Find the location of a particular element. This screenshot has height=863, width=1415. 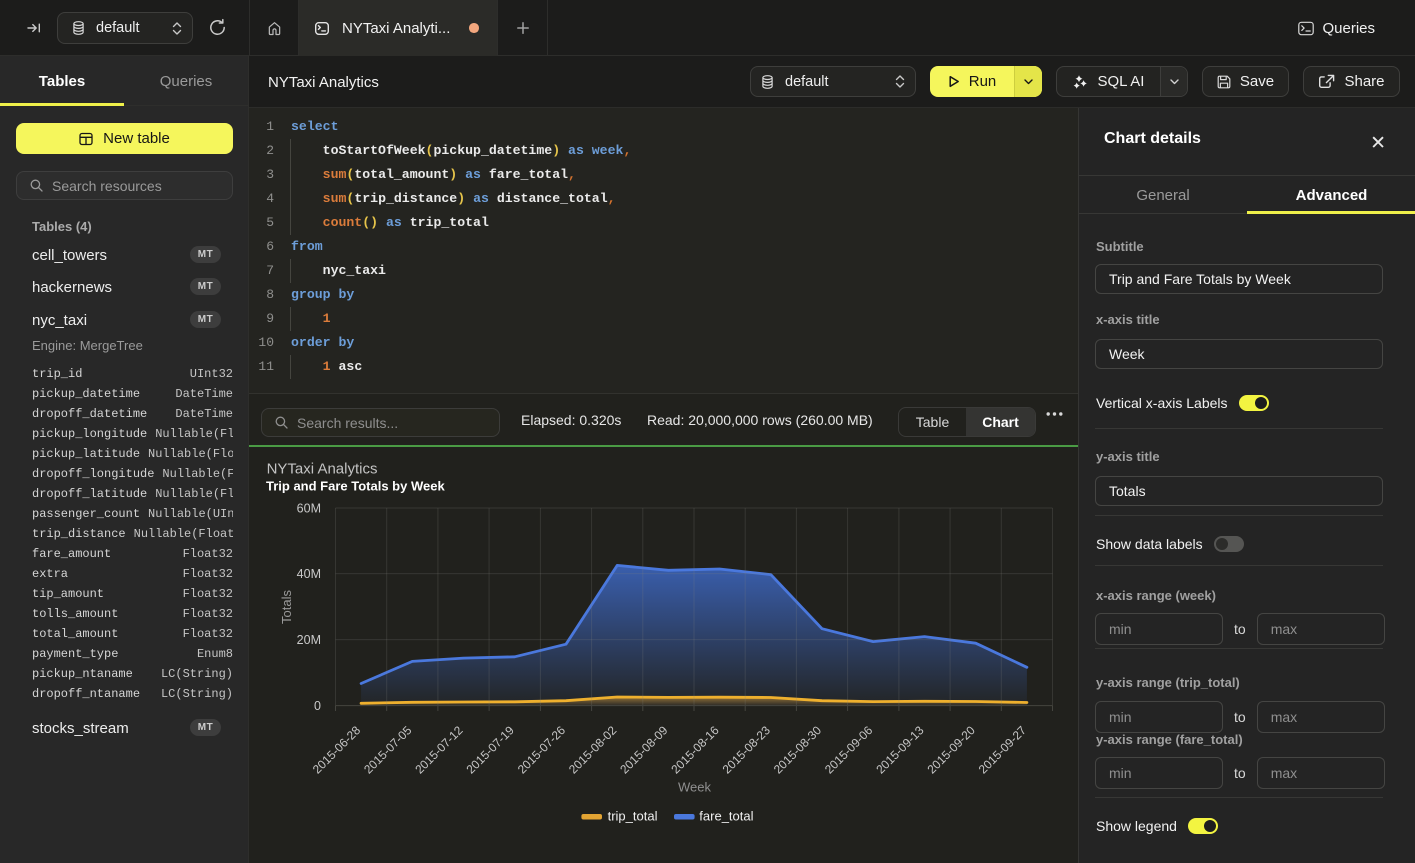

svg-text: Totals is located at coordinates (286, 607).